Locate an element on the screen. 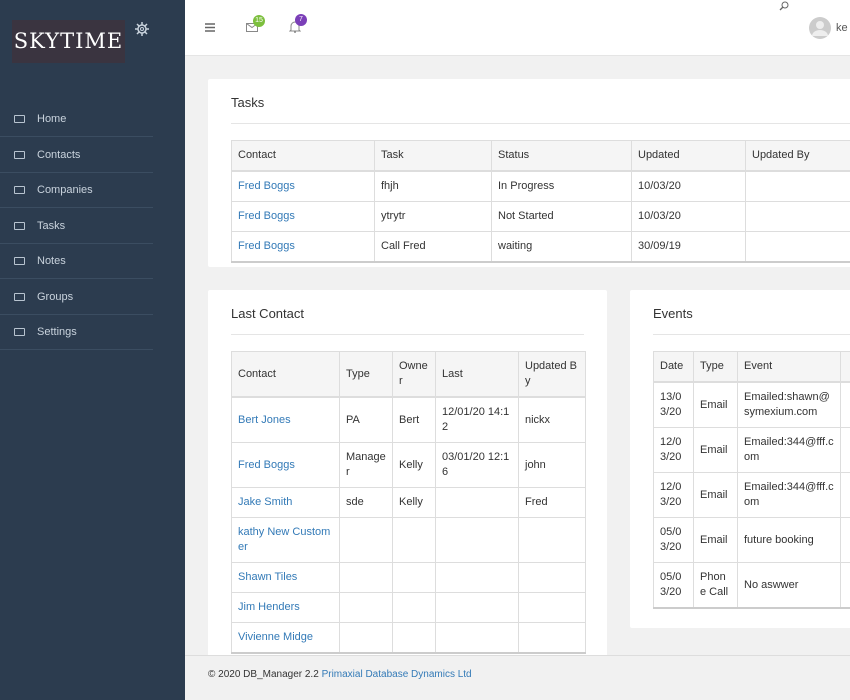 The image size is (850, 700). contact-link: Vivienne Midge is located at coordinates (276, 637).